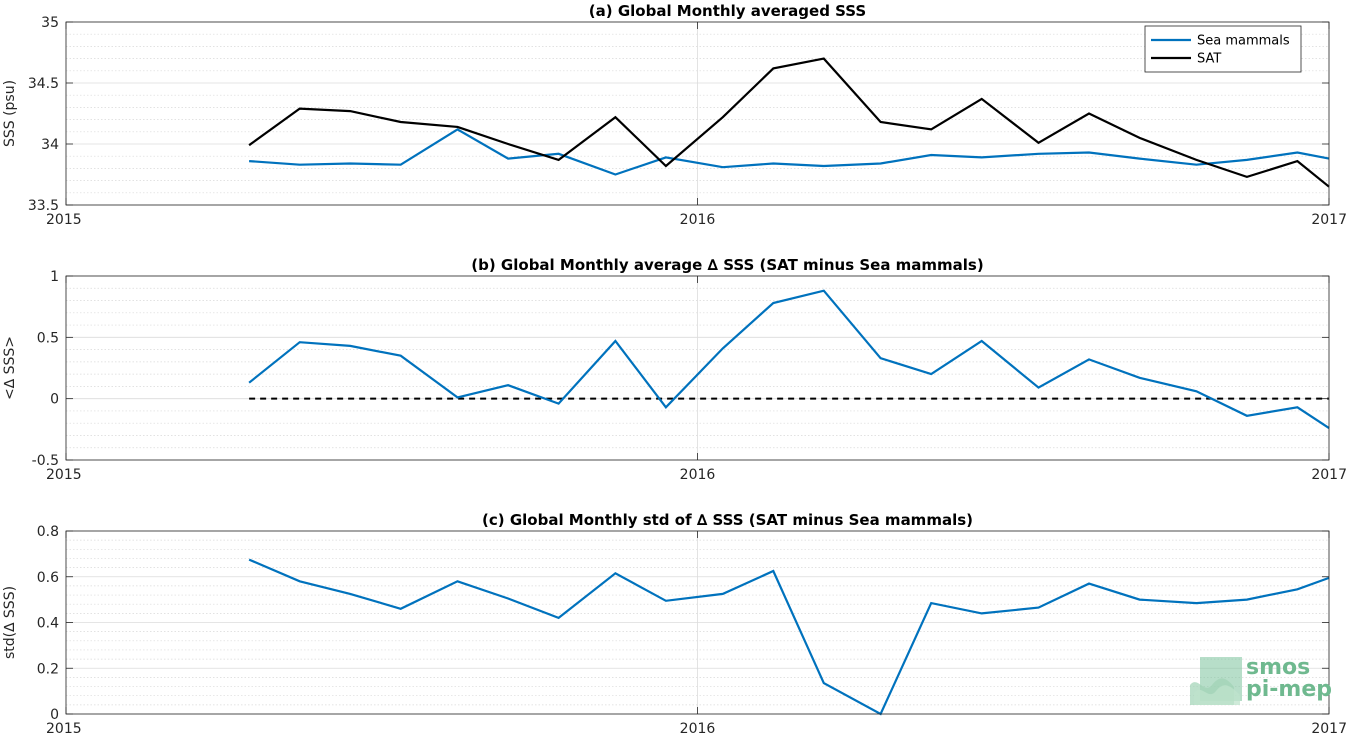 Image resolution: width=1347 pixels, height=736 pixels. I want to click on legend-label: SAT, so click(1209, 59).